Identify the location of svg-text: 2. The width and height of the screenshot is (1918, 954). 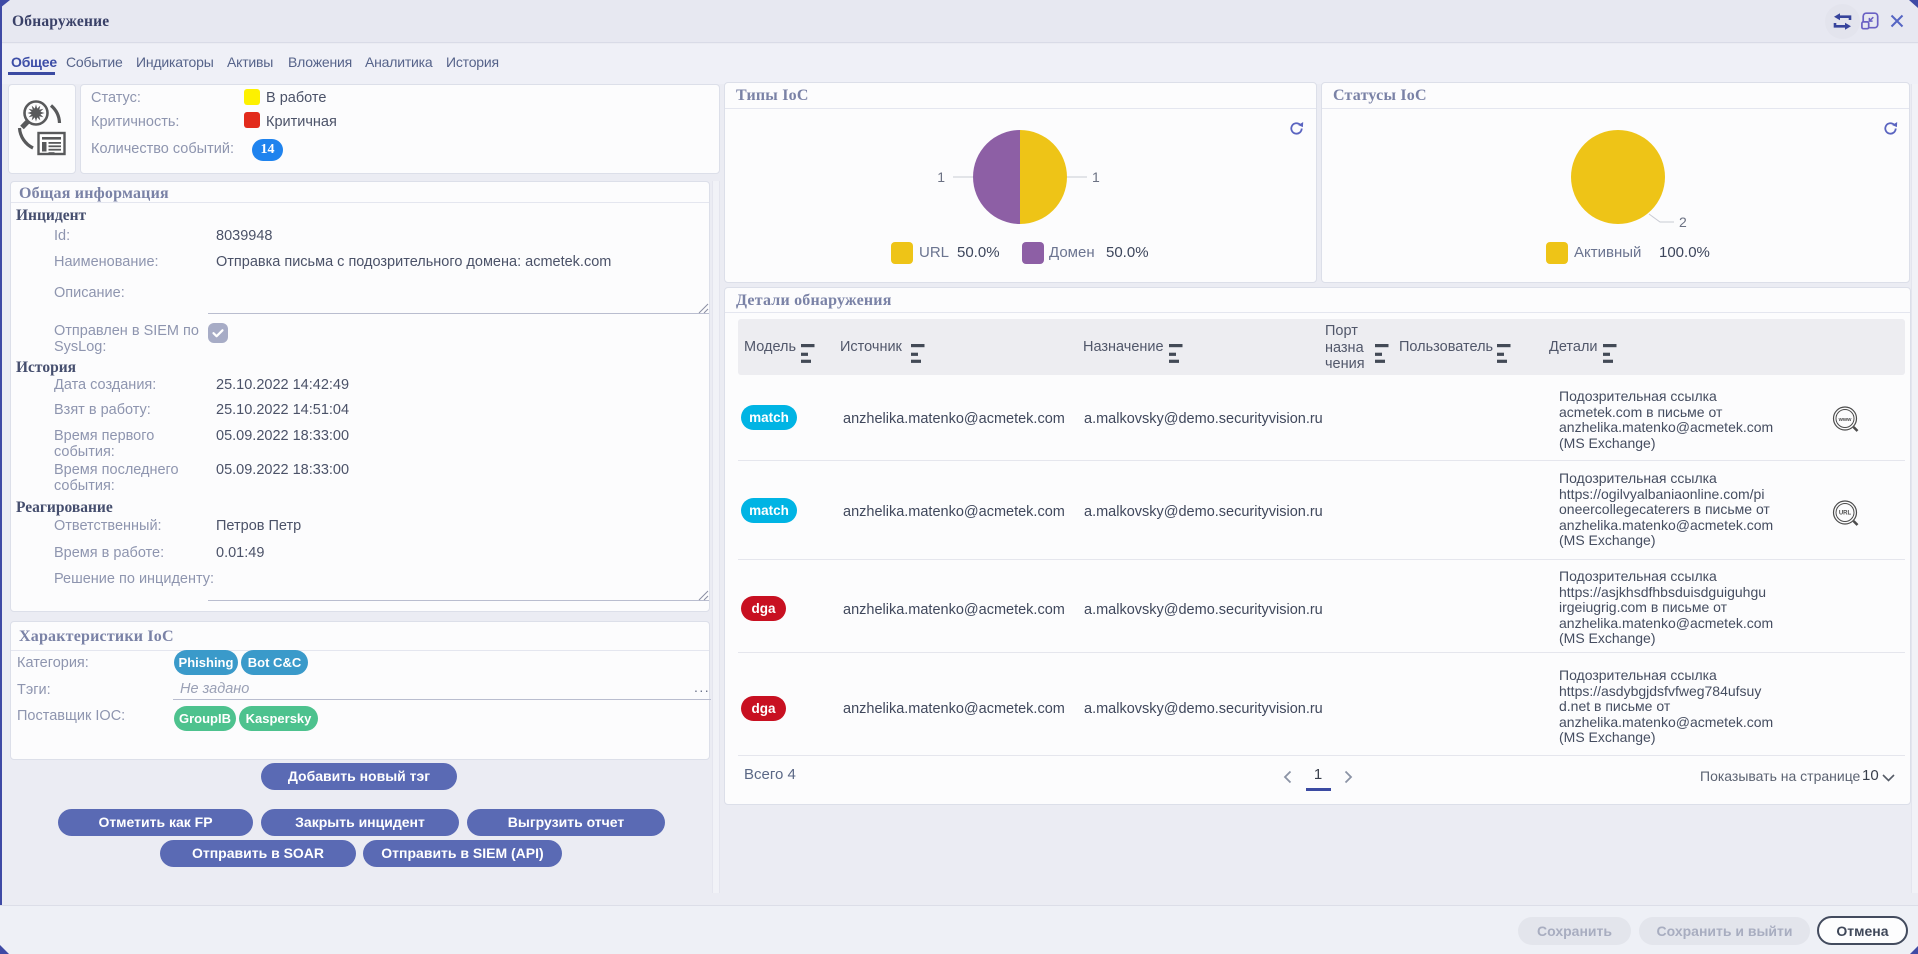
(1683, 222).